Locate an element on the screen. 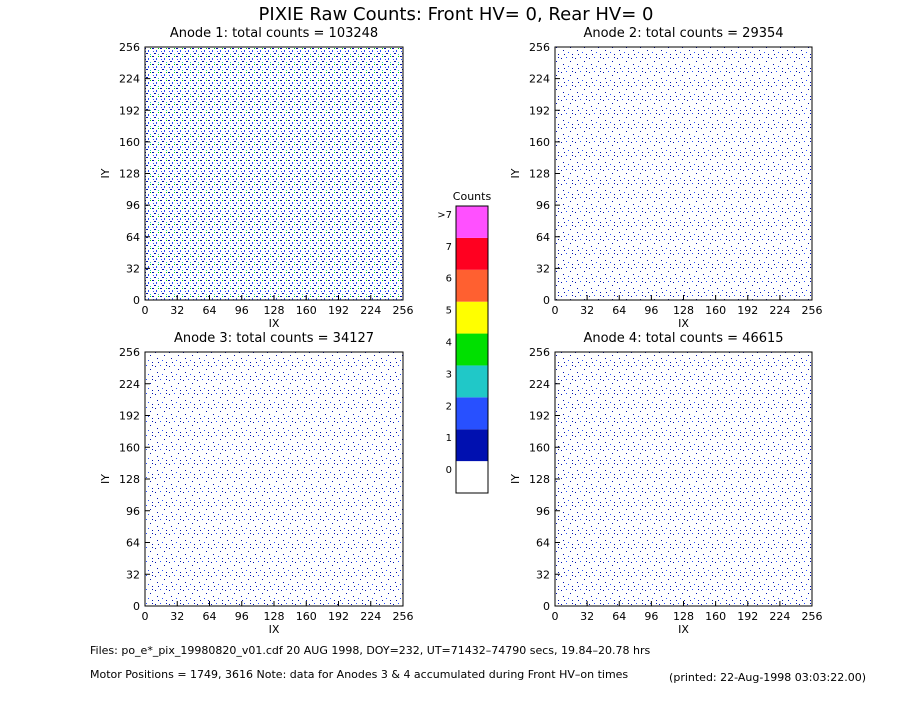 The width and height of the screenshot is (913, 709). colorbar-label: 0 is located at coordinates (449, 470).